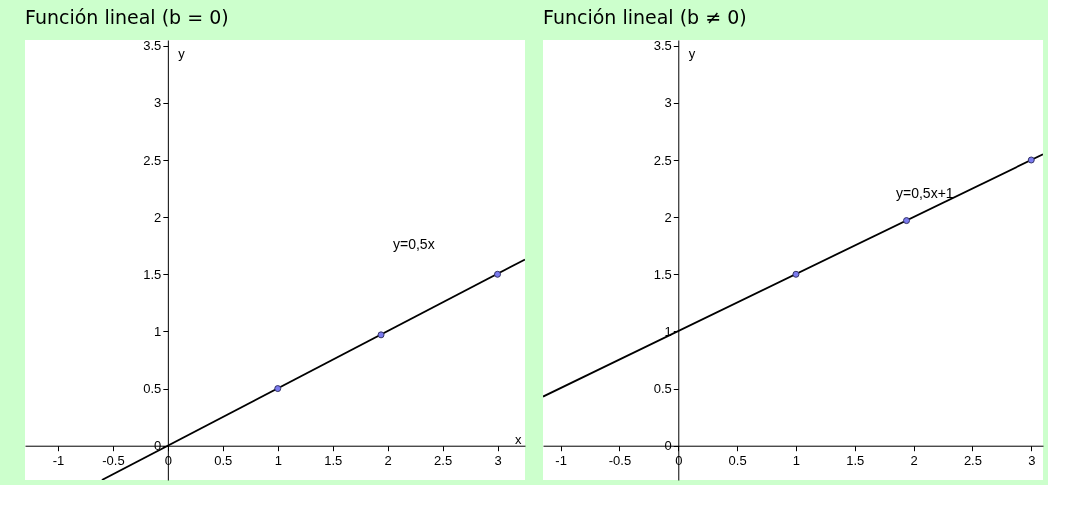  What do you see at coordinates (518, 440) in the screenshot?
I see `x-axis-title: x` at bounding box center [518, 440].